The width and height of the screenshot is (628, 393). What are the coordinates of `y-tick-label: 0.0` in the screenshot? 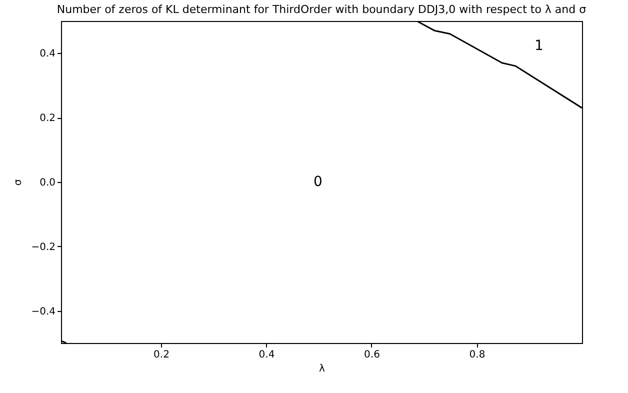 It's located at (48, 183).